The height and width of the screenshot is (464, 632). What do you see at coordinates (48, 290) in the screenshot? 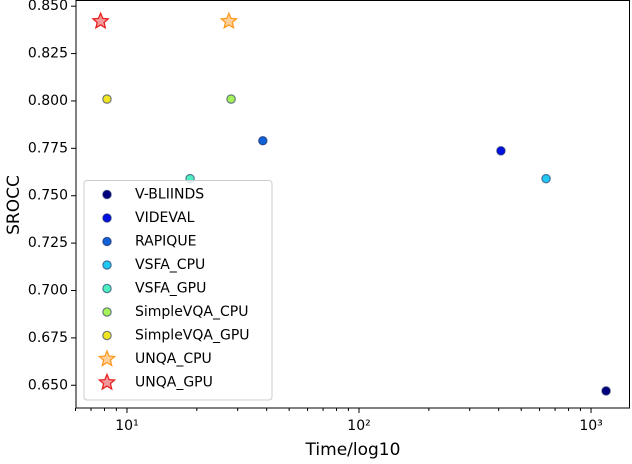
I see `y-tick-label: 0.700` at bounding box center [48, 290].